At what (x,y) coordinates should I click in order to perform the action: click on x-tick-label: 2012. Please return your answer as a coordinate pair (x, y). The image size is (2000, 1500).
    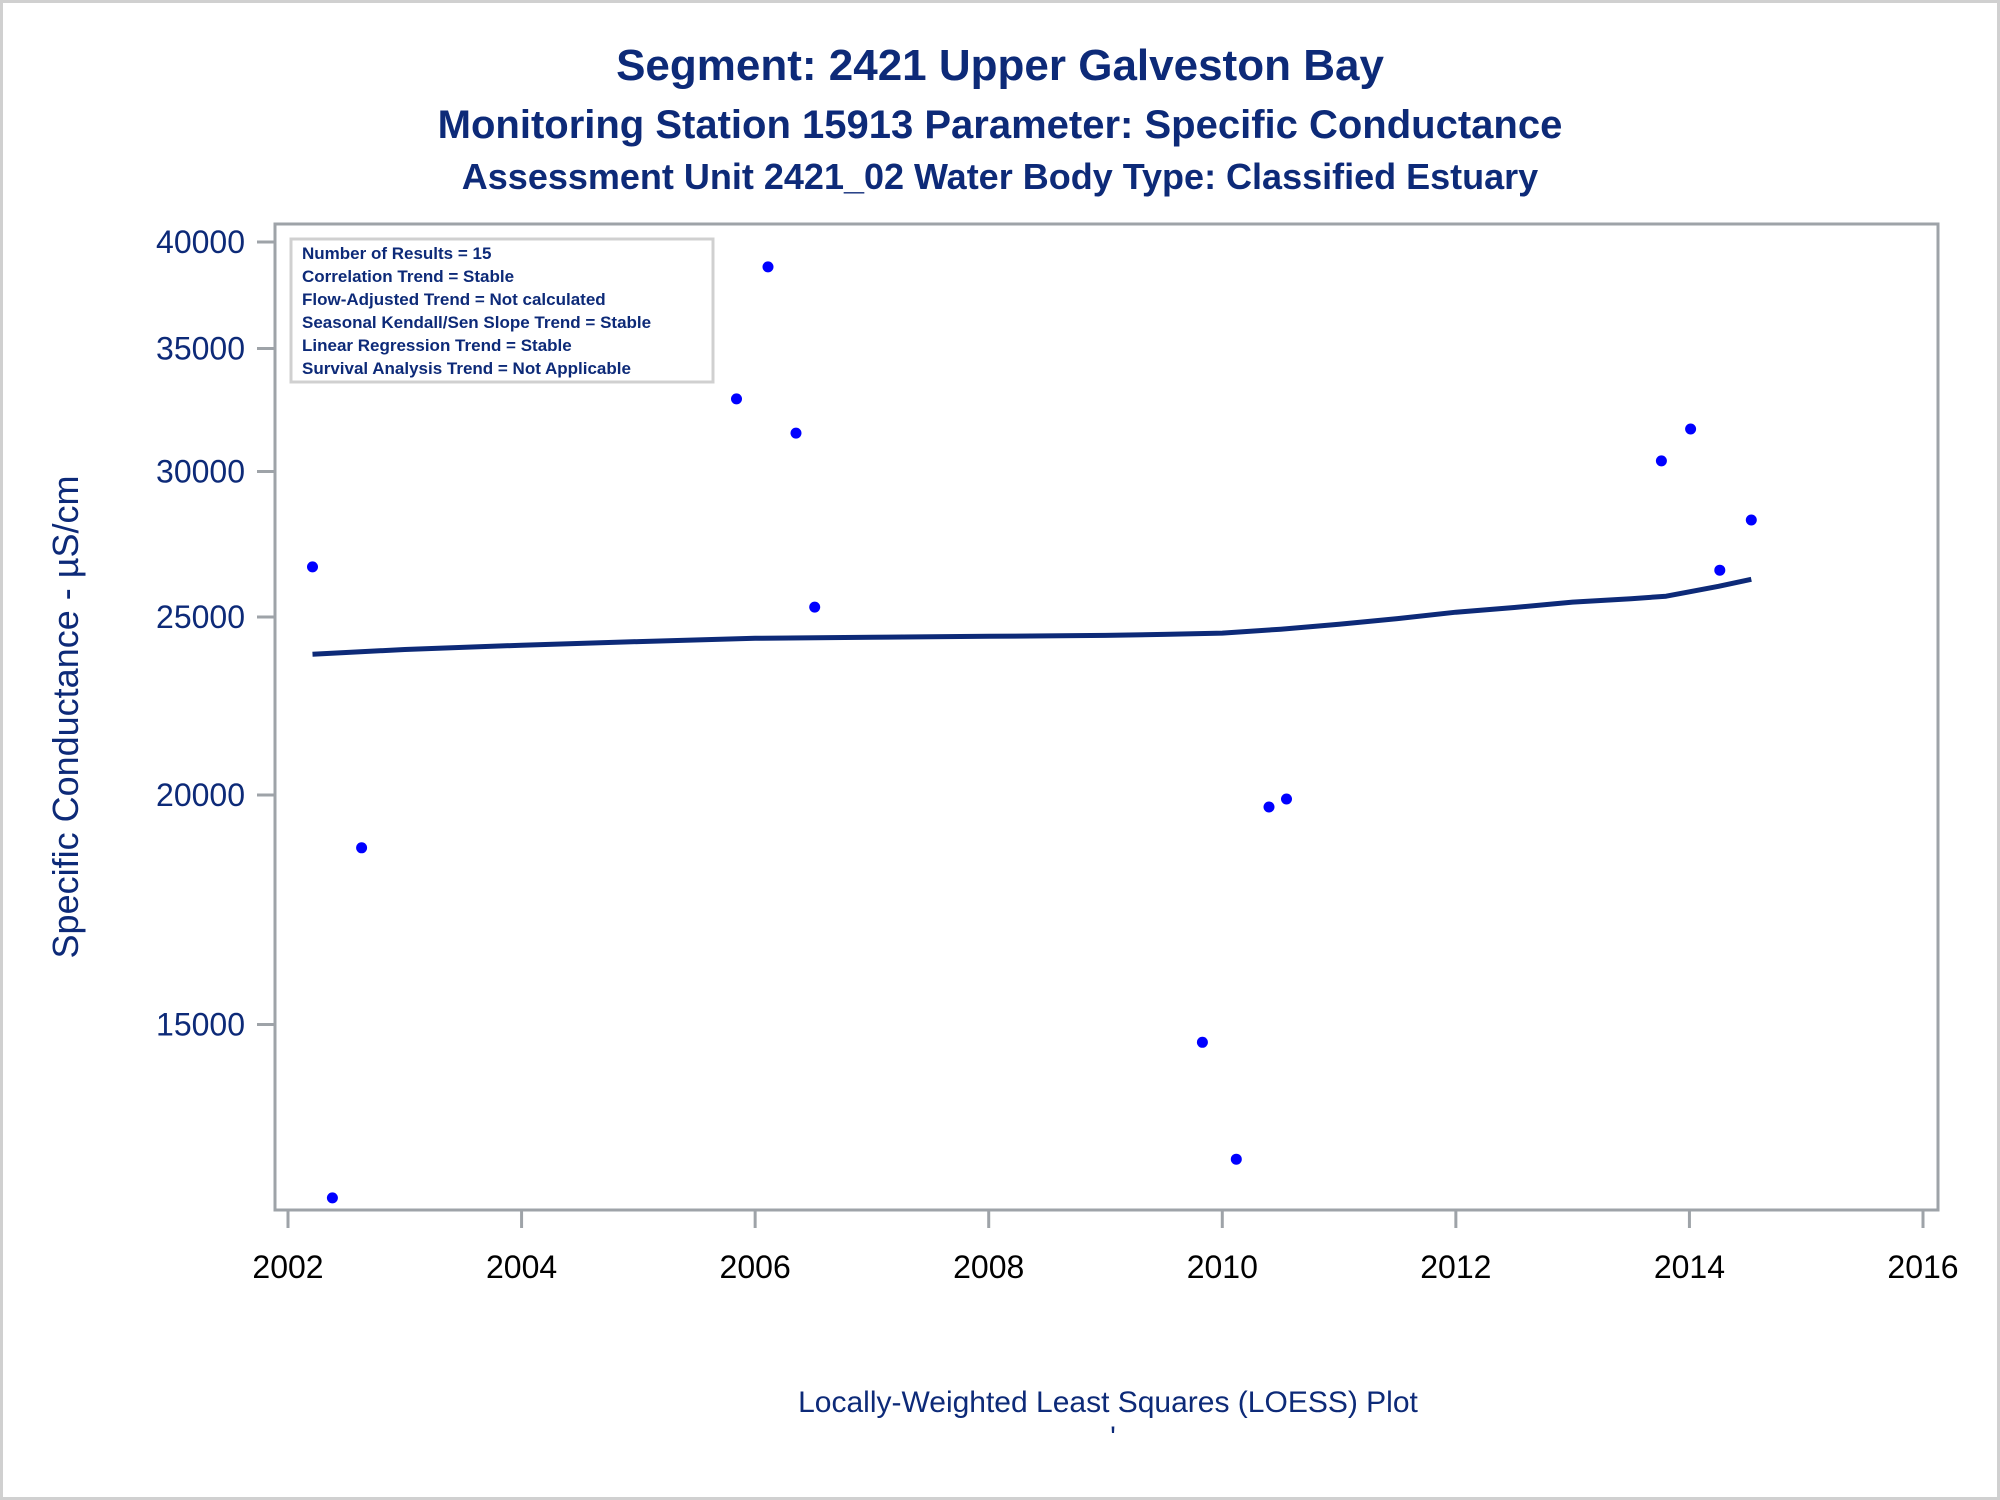
    Looking at the image, I should click on (1455, 1267).